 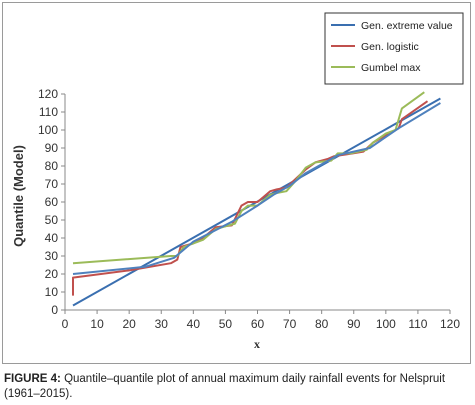 I want to click on y-tick-label: 90, so click(x=52, y=148).